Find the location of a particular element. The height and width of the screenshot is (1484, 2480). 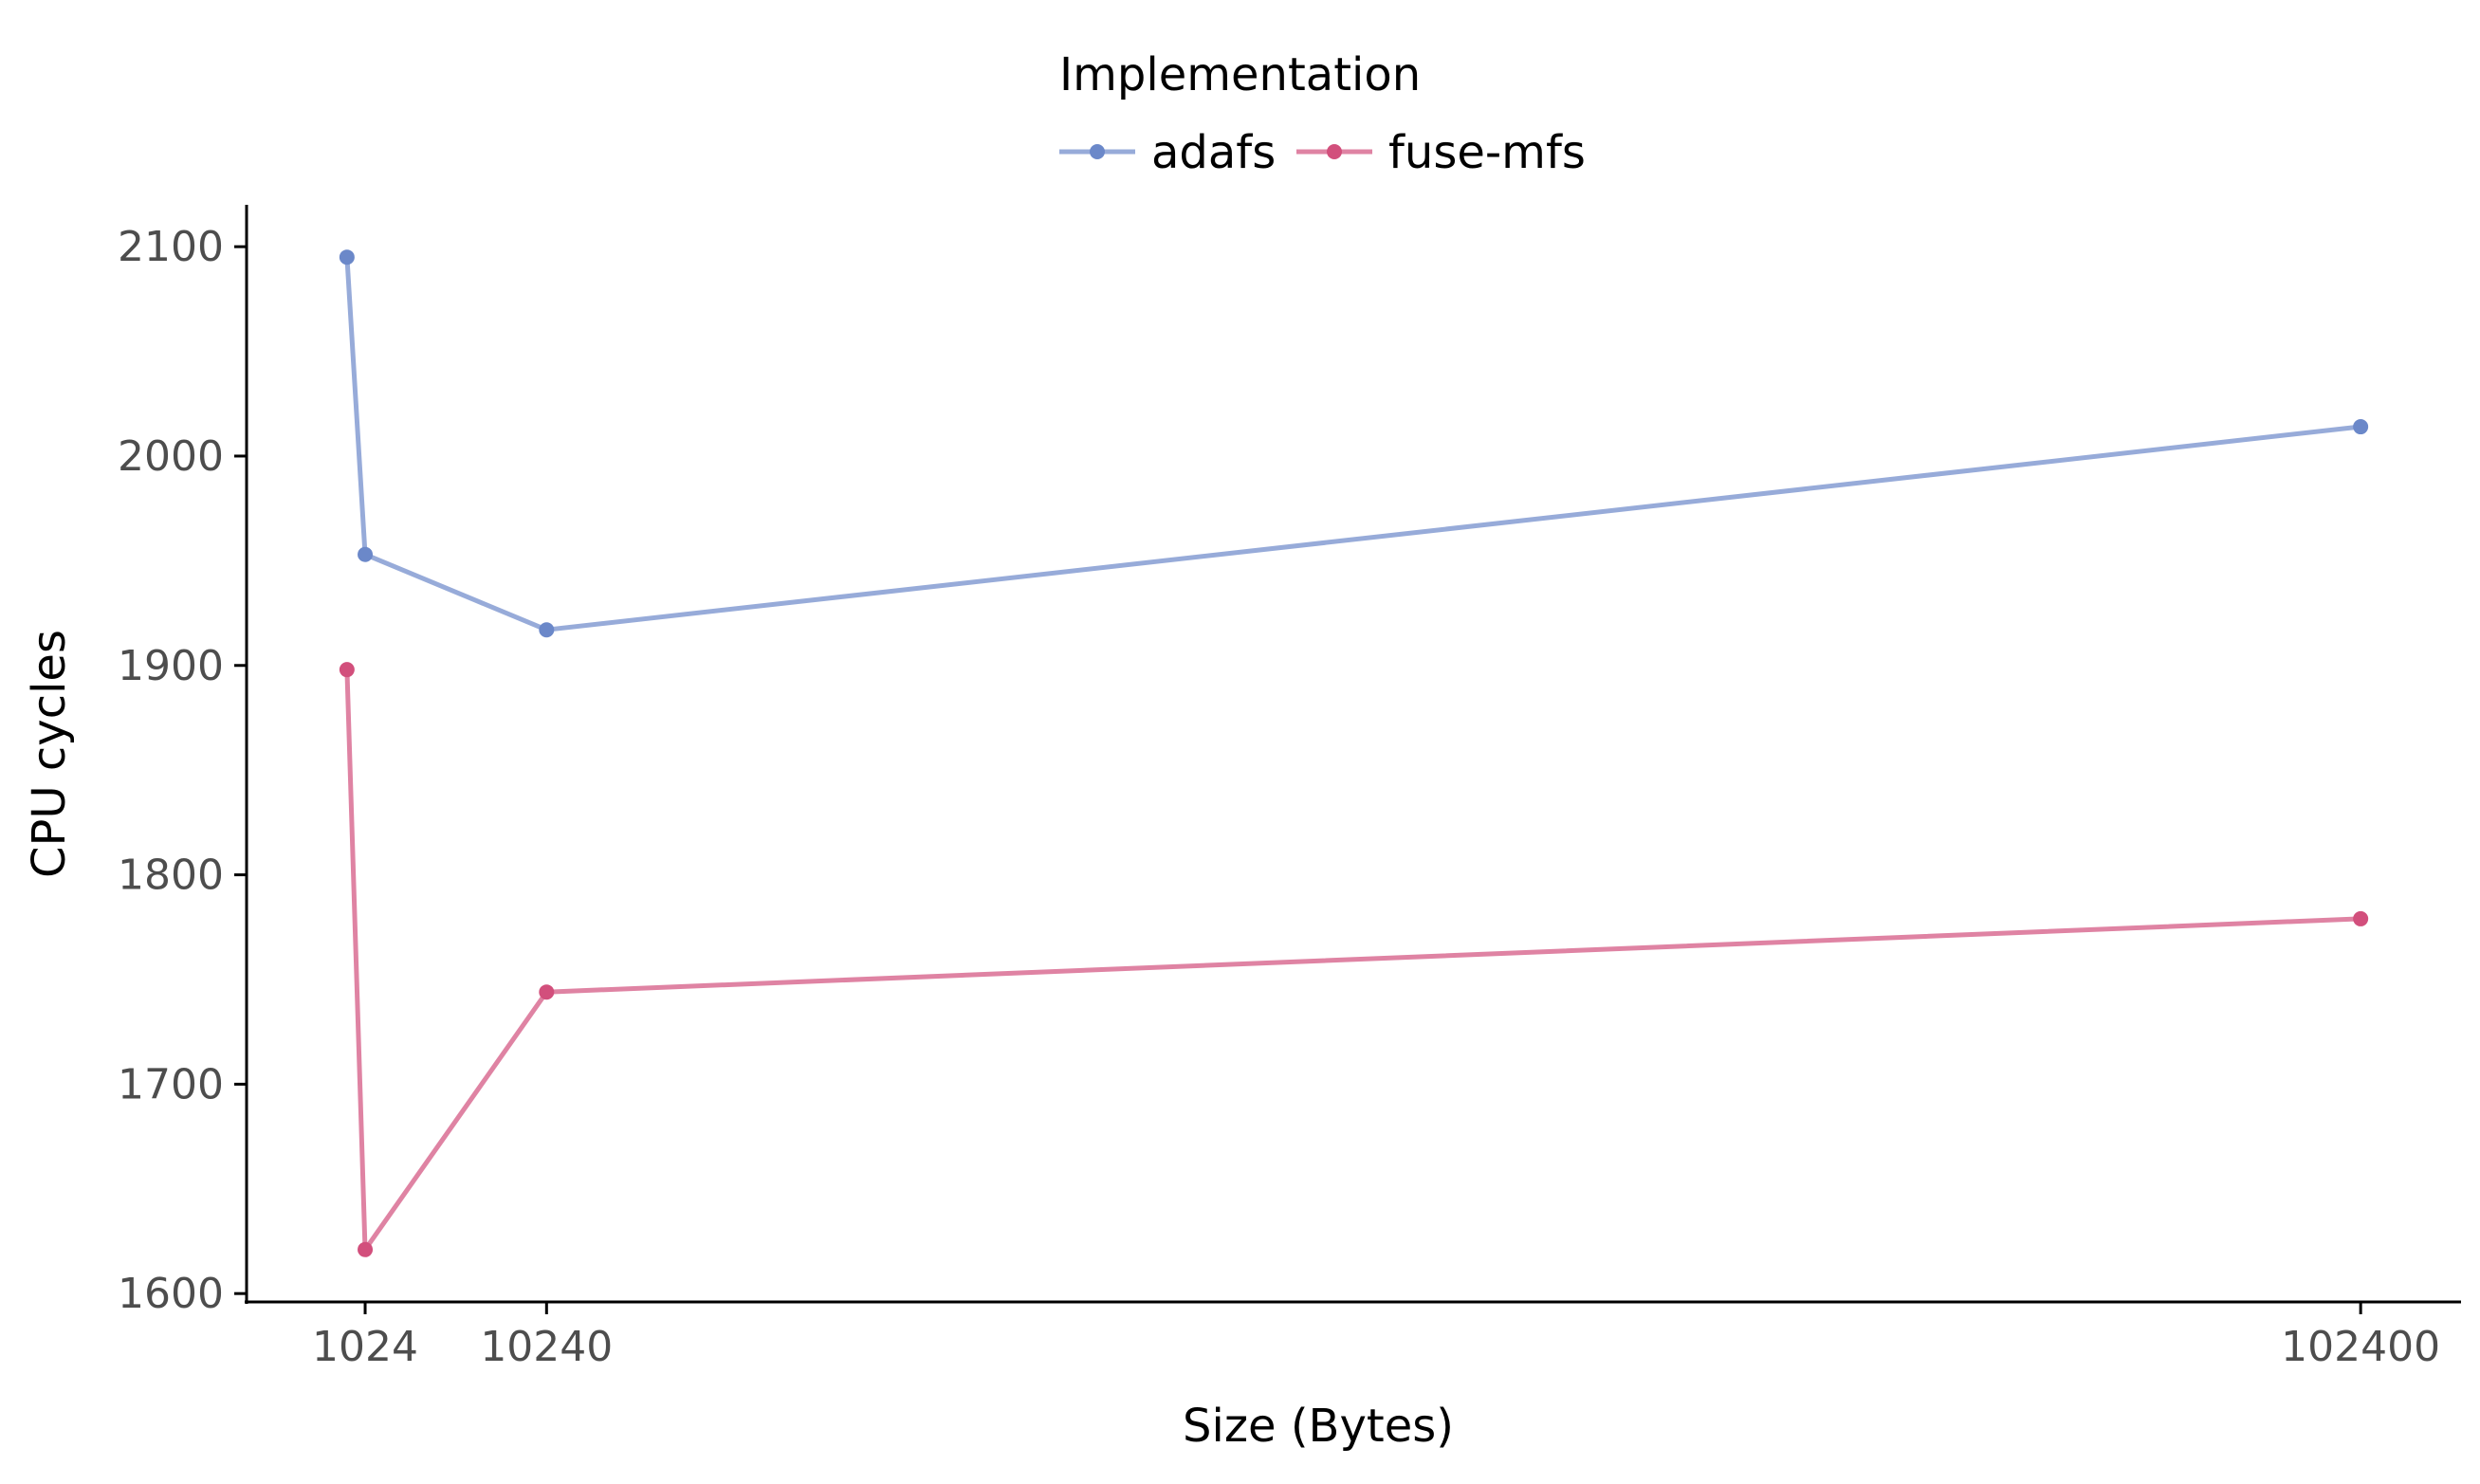

y-axis-ticks: 1600 1700 1800 1900 2000 2100 is located at coordinates (182, 770).